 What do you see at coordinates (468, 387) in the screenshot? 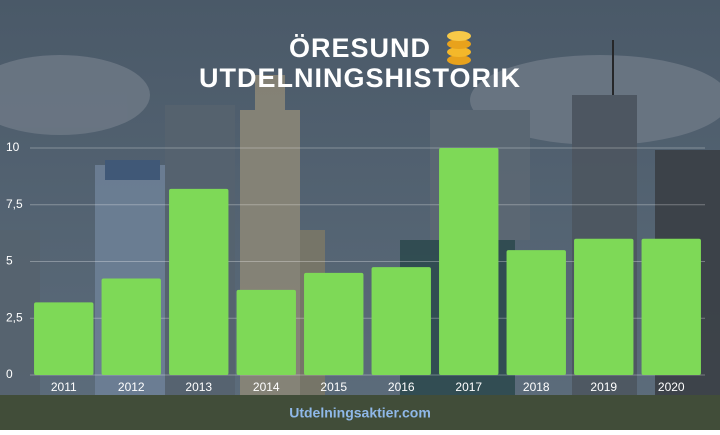
I see `x-tick-label: 2017` at bounding box center [468, 387].